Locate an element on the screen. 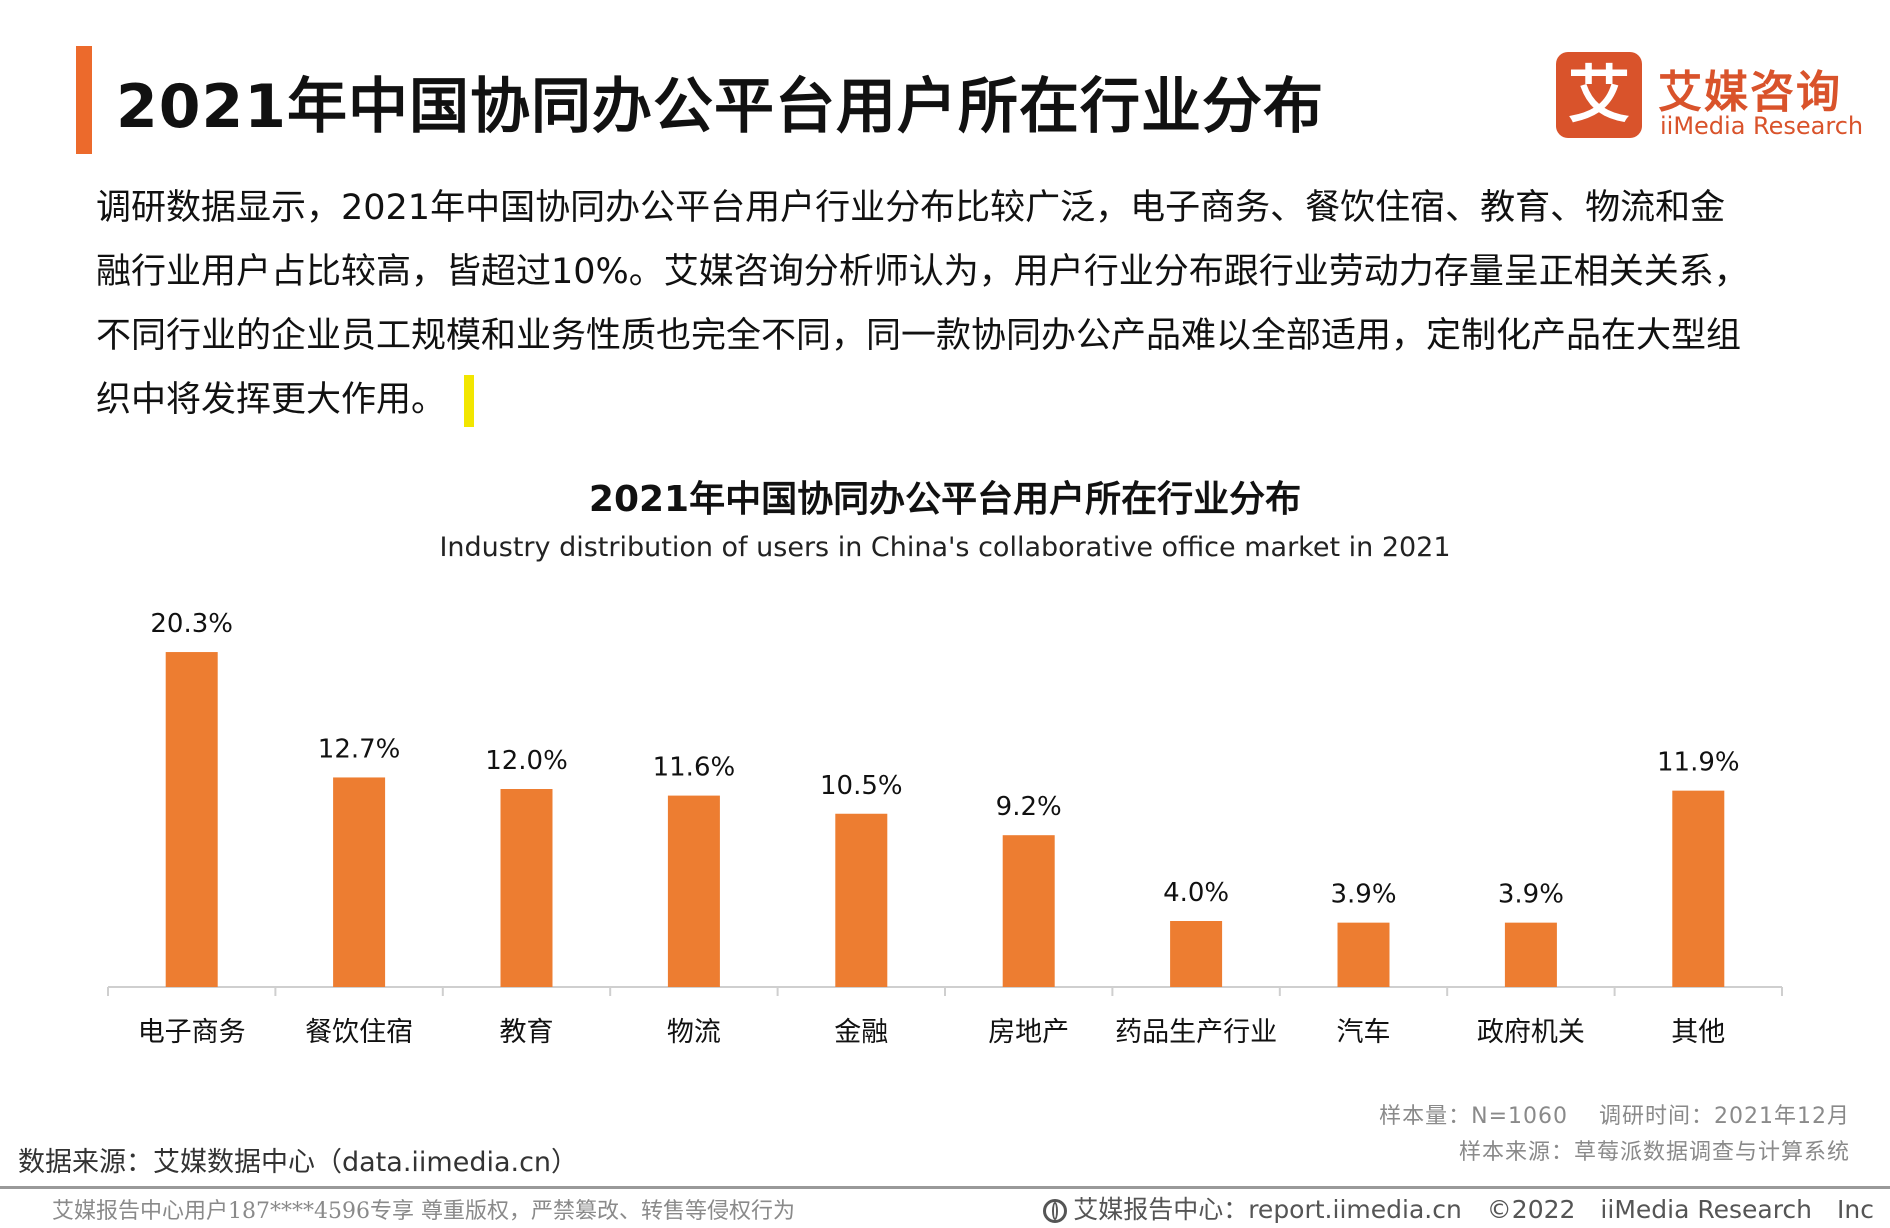 The image size is (1890, 1228). logo-name-cn: 艾媒咨询 is located at coordinates (1750, 92).